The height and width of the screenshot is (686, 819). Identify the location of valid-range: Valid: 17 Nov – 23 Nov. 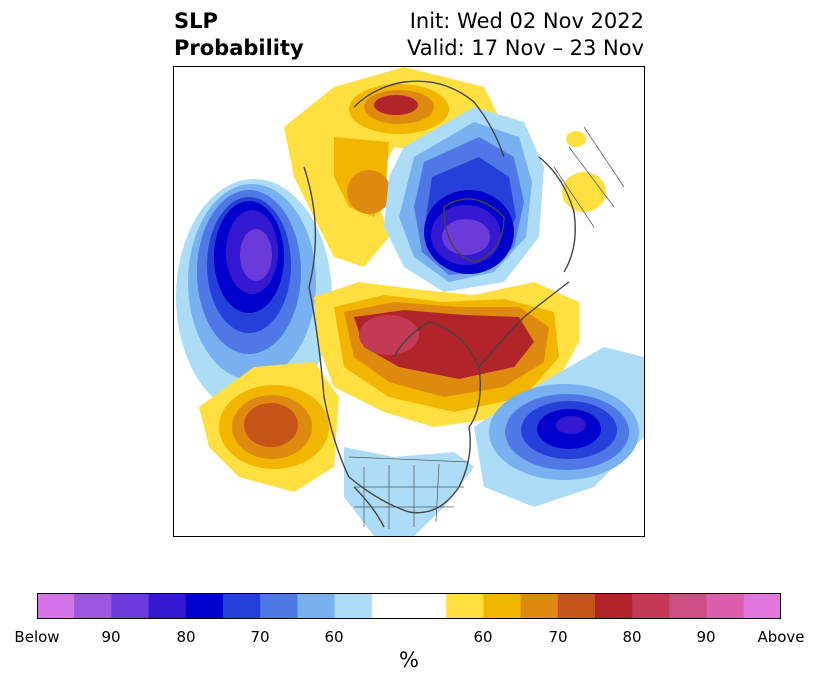
(525, 48).